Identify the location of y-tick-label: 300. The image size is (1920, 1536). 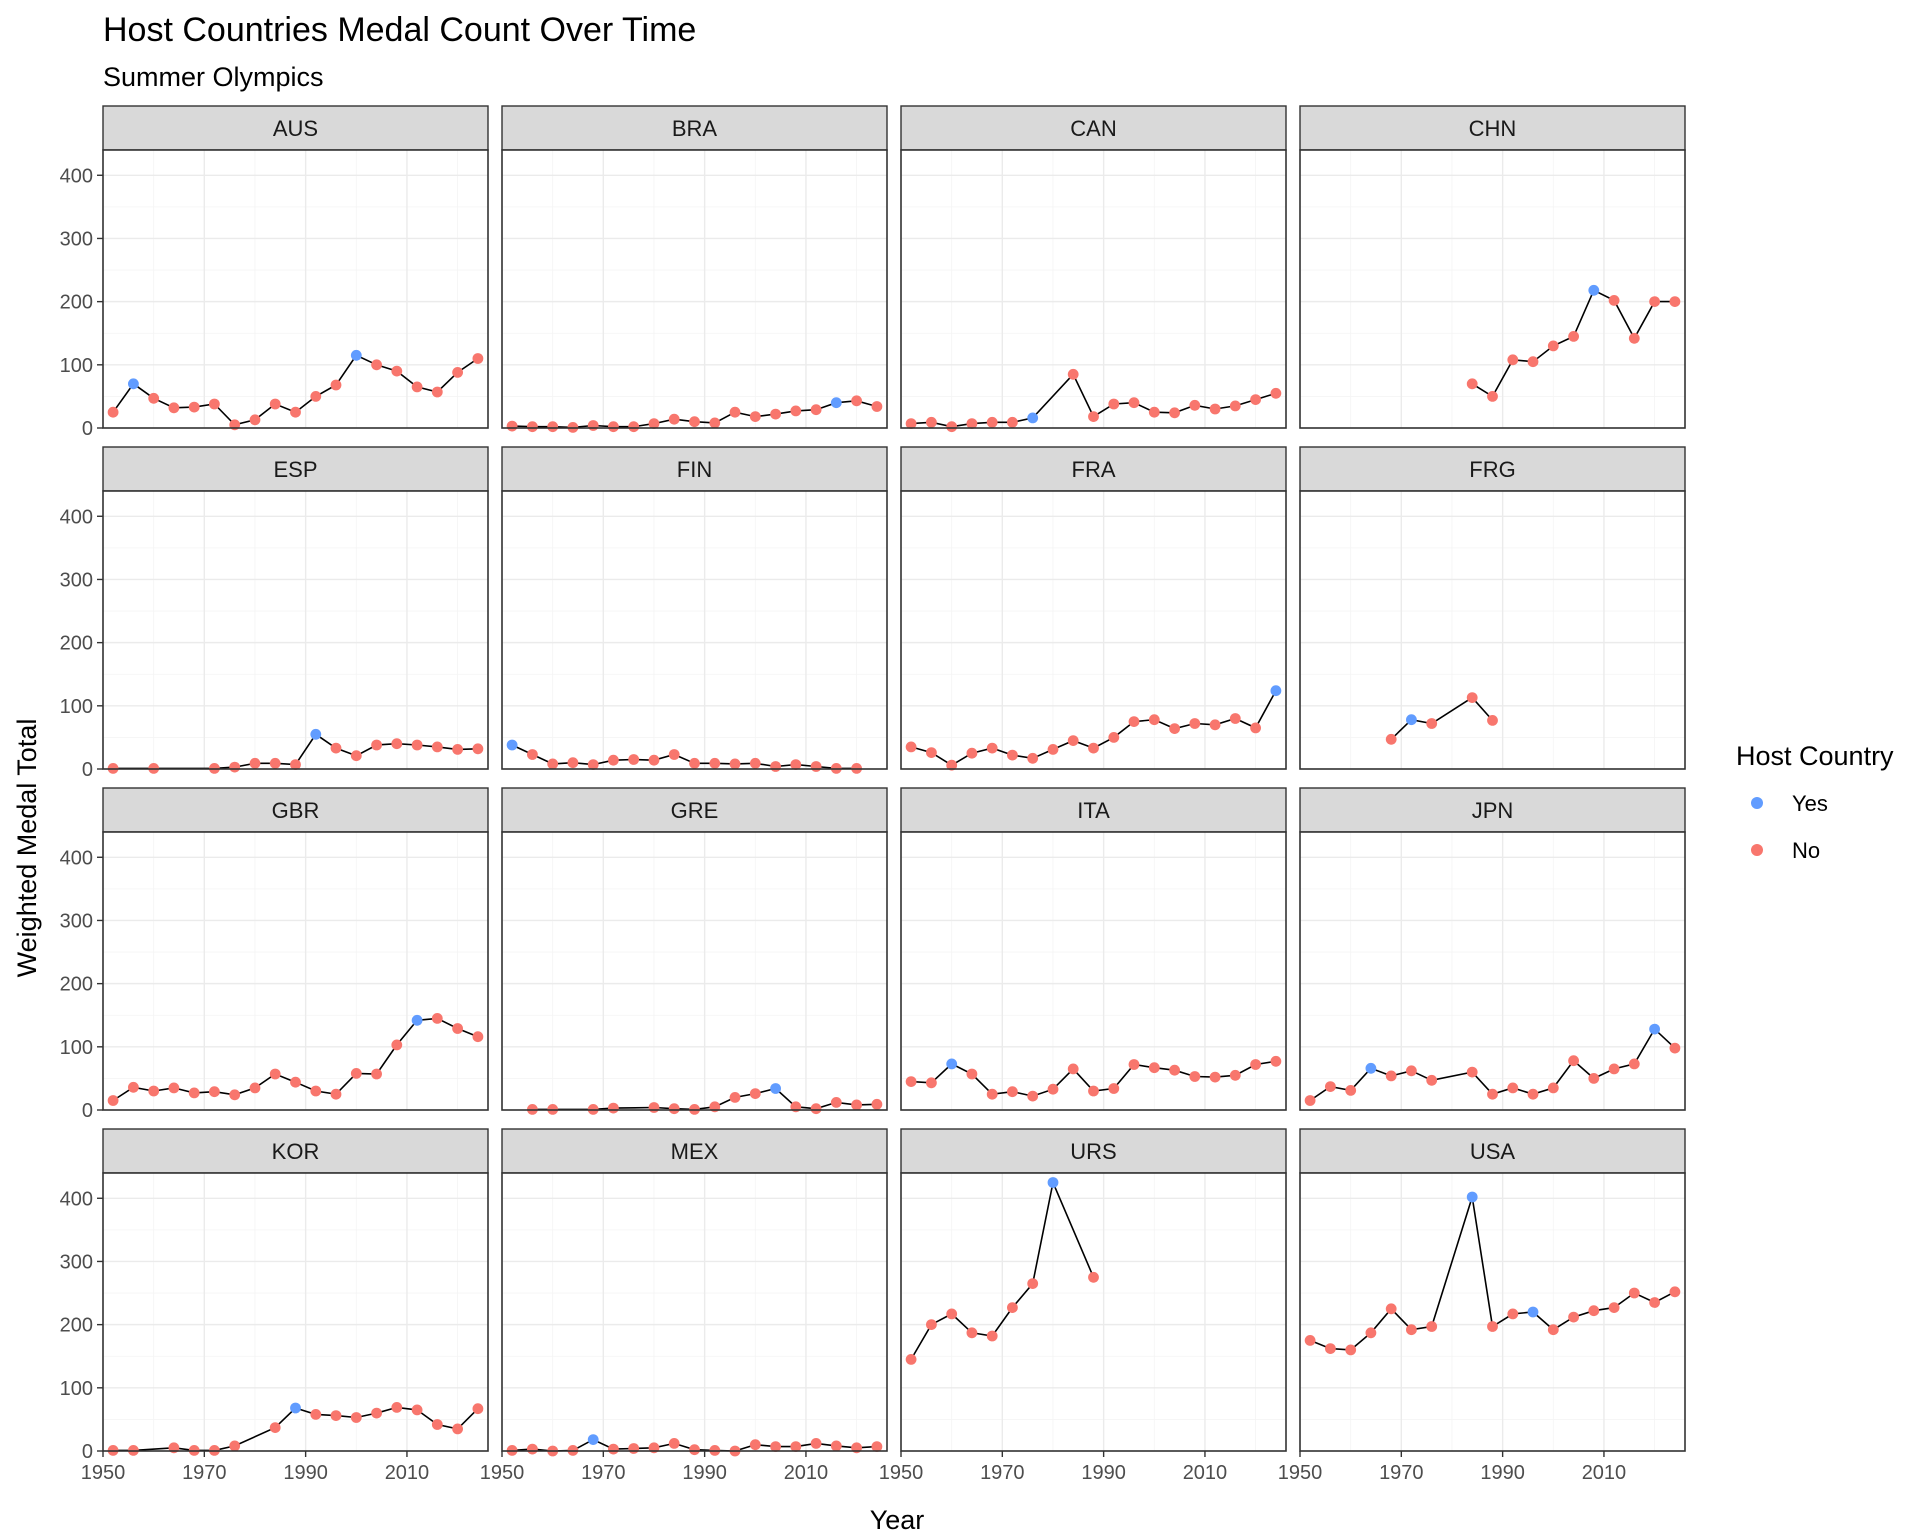
(76, 580).